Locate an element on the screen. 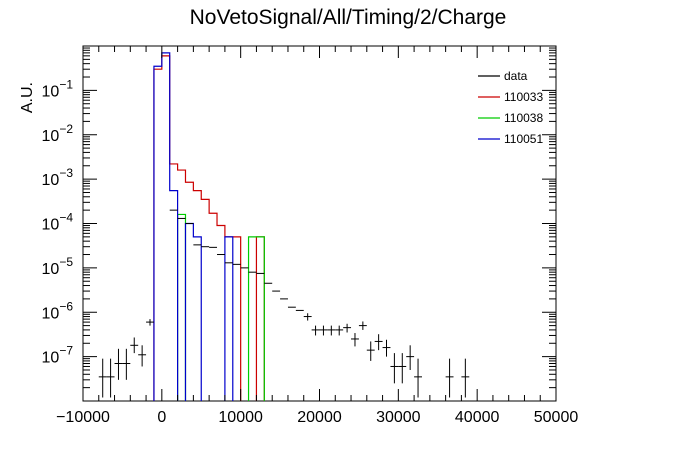  legend-entry-110033: 110033 is located at coordinates (510, 97).